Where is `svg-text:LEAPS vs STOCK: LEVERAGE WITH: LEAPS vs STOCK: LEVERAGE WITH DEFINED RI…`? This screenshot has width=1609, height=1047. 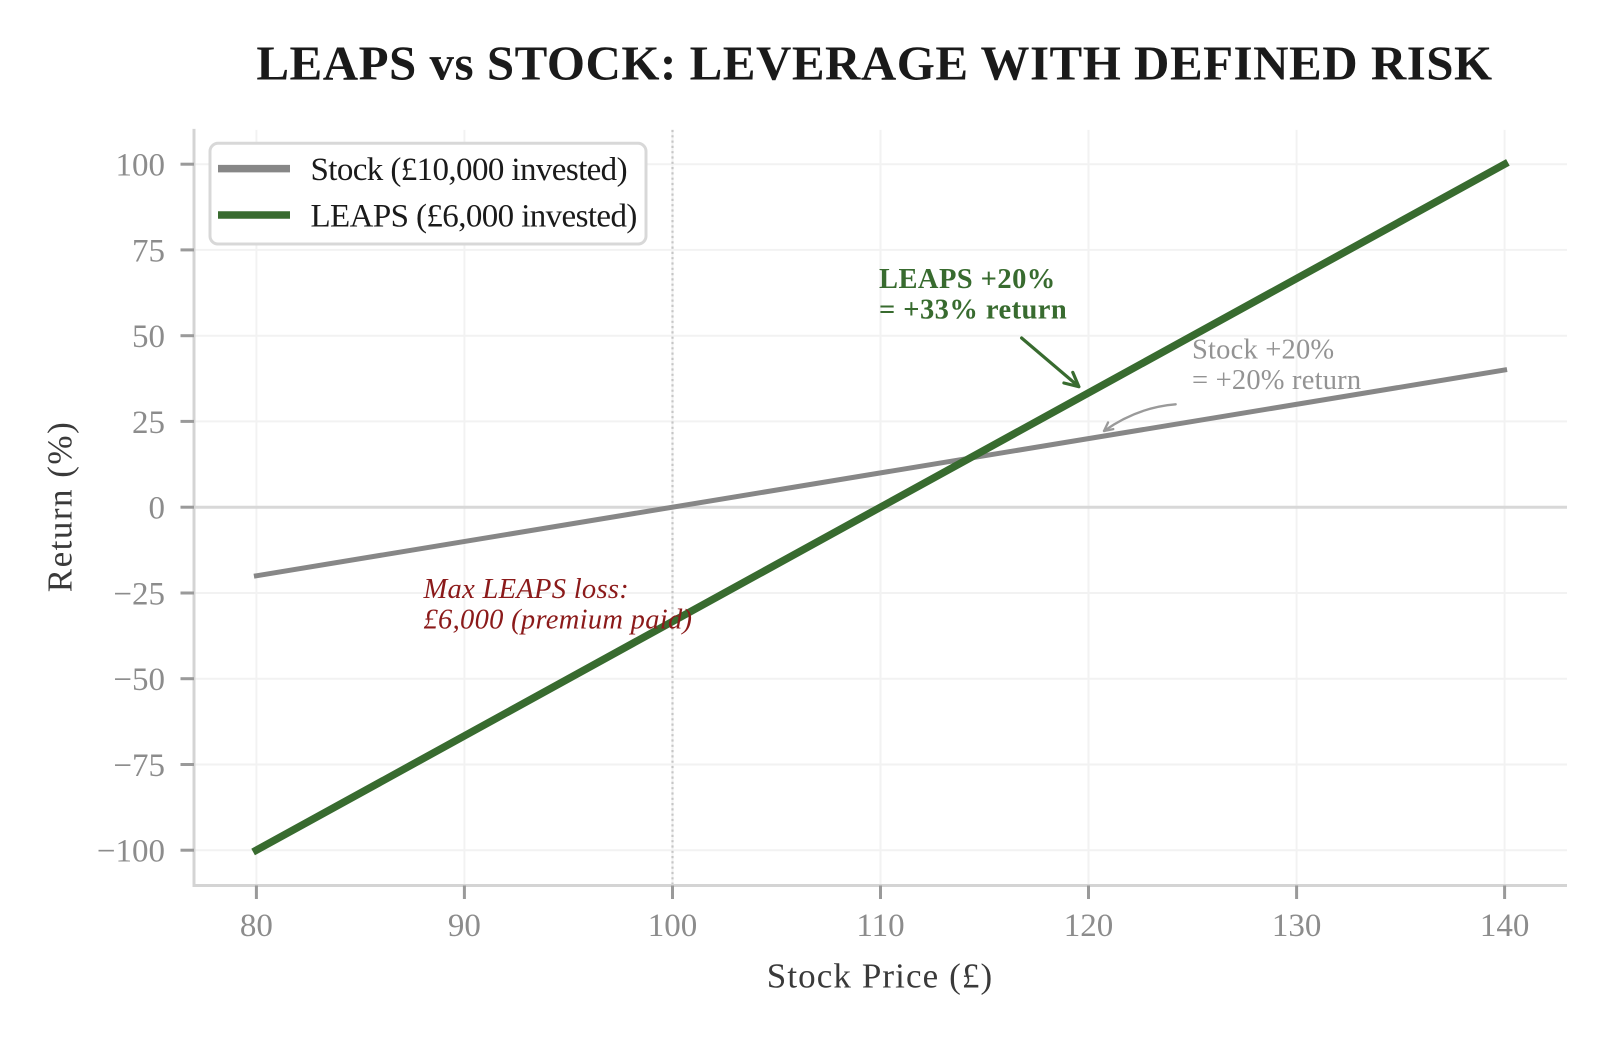 svg-text:LEAPS vs STOCK: LEVERAGE WITH: LEAPS vs STOCK: LEVERAGE WITH DEFINED RI… is located at coordinates (874, 62).